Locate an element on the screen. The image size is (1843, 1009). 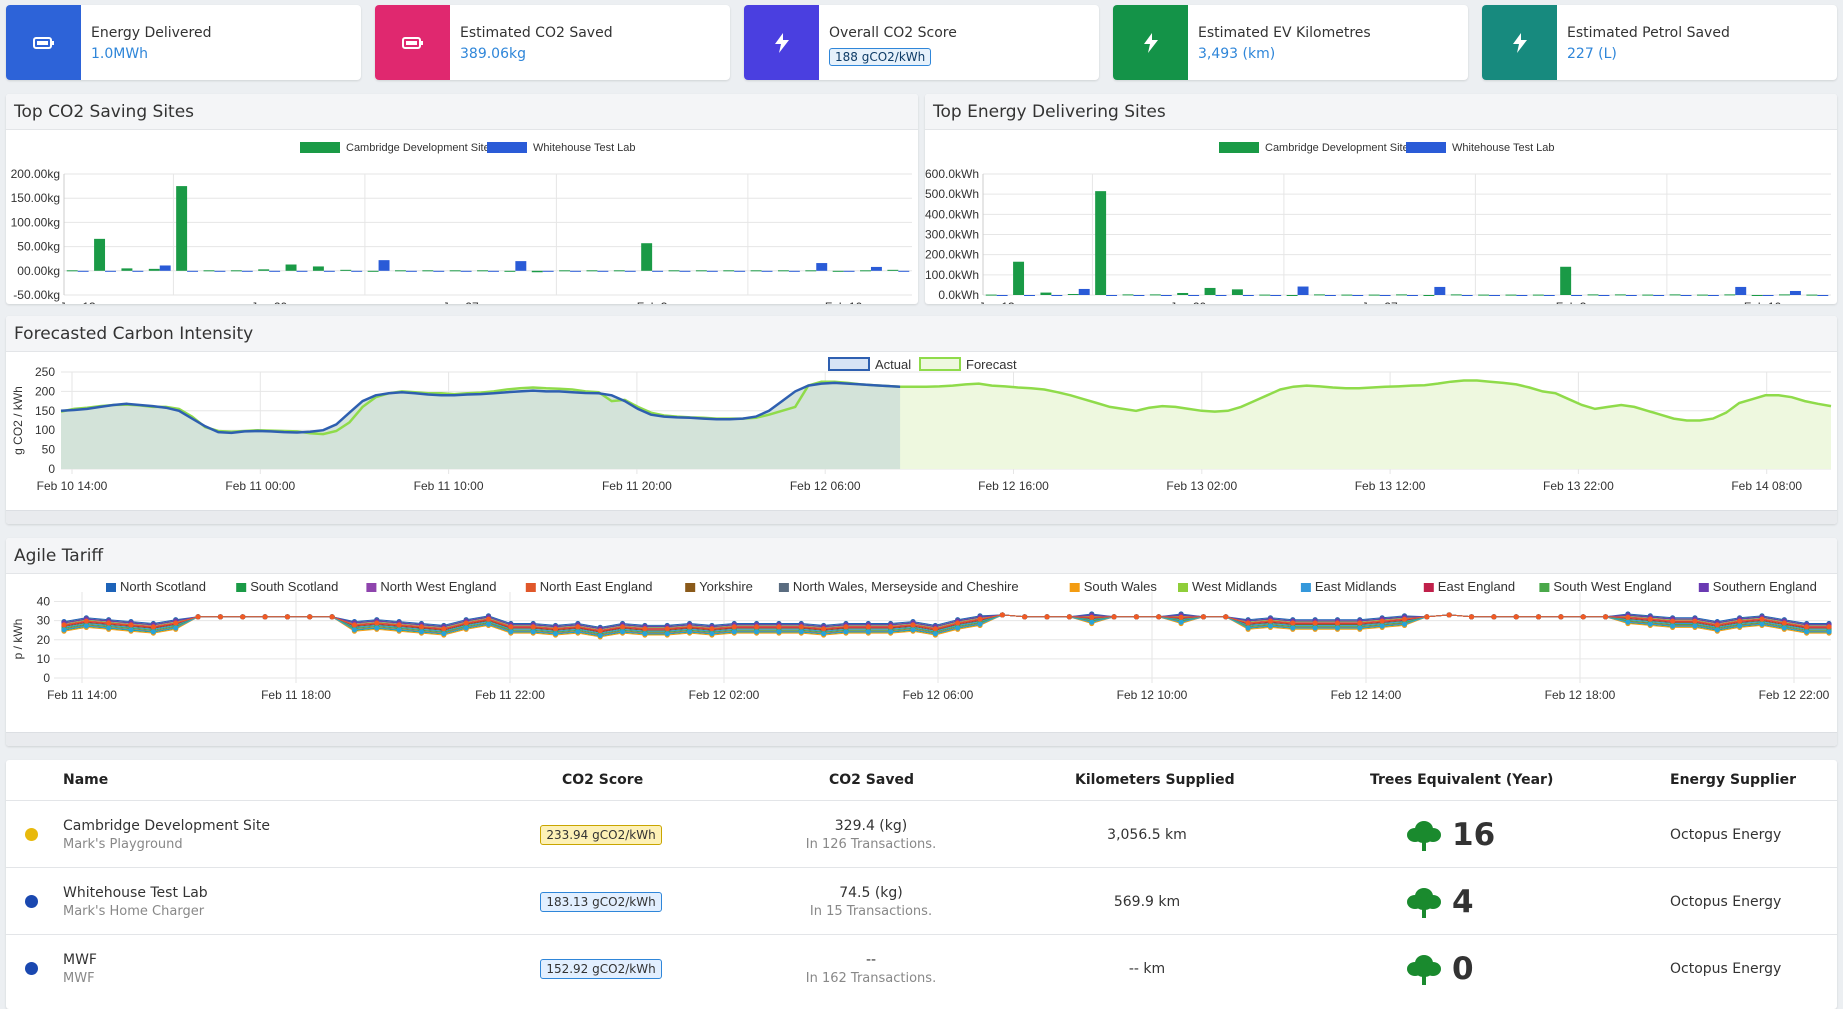
actual-line is located at coordinates (480, 408).